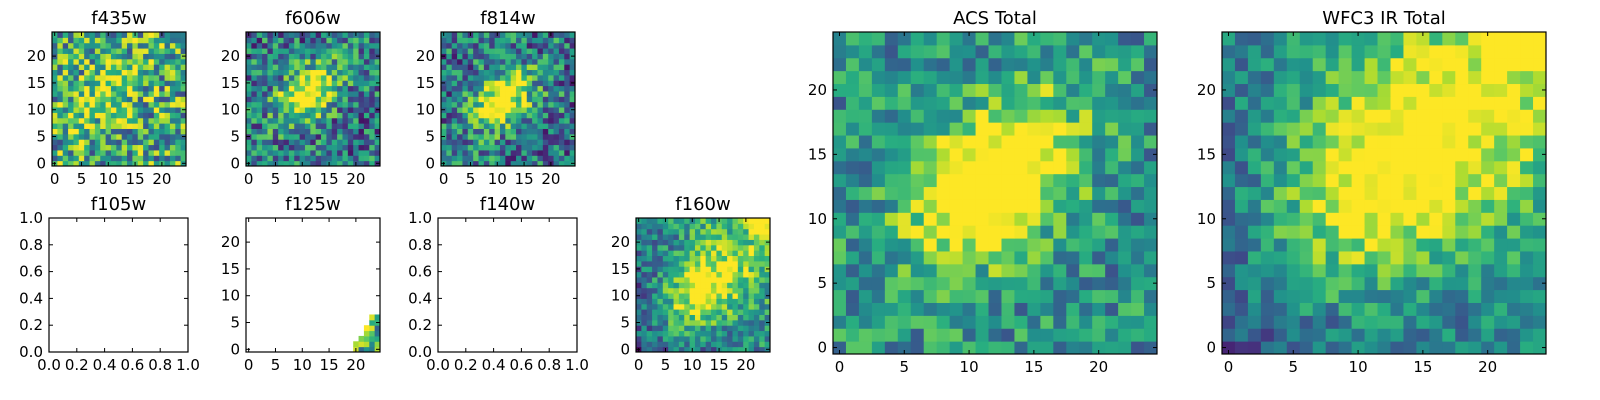  What do you see at coordinates (188, 365) in the screenshot?
I see `x-tick-label: 1.0` at bounding box center [188, 365].